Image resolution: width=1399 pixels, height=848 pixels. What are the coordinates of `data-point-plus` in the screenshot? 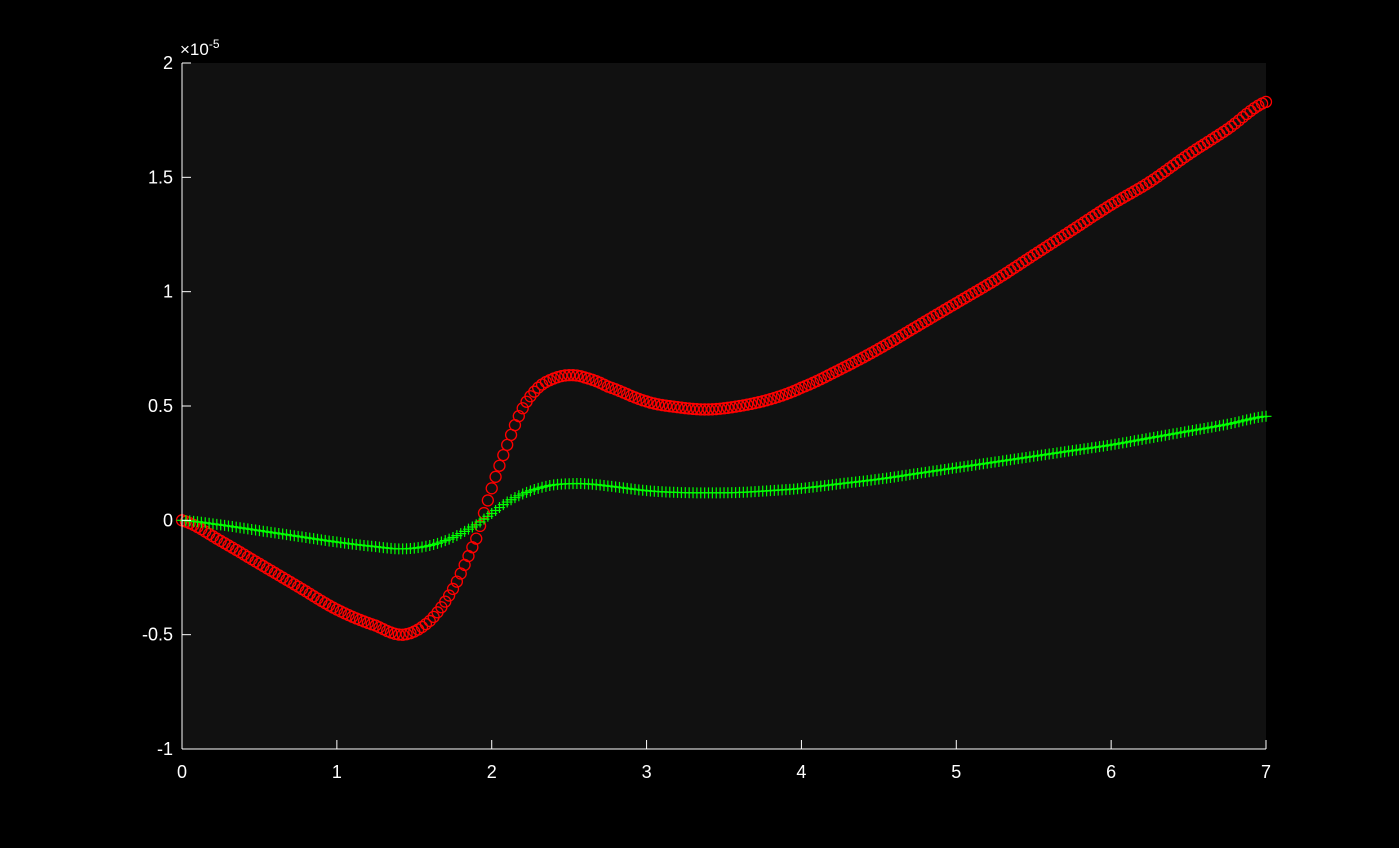 It's located at (1266, 416).